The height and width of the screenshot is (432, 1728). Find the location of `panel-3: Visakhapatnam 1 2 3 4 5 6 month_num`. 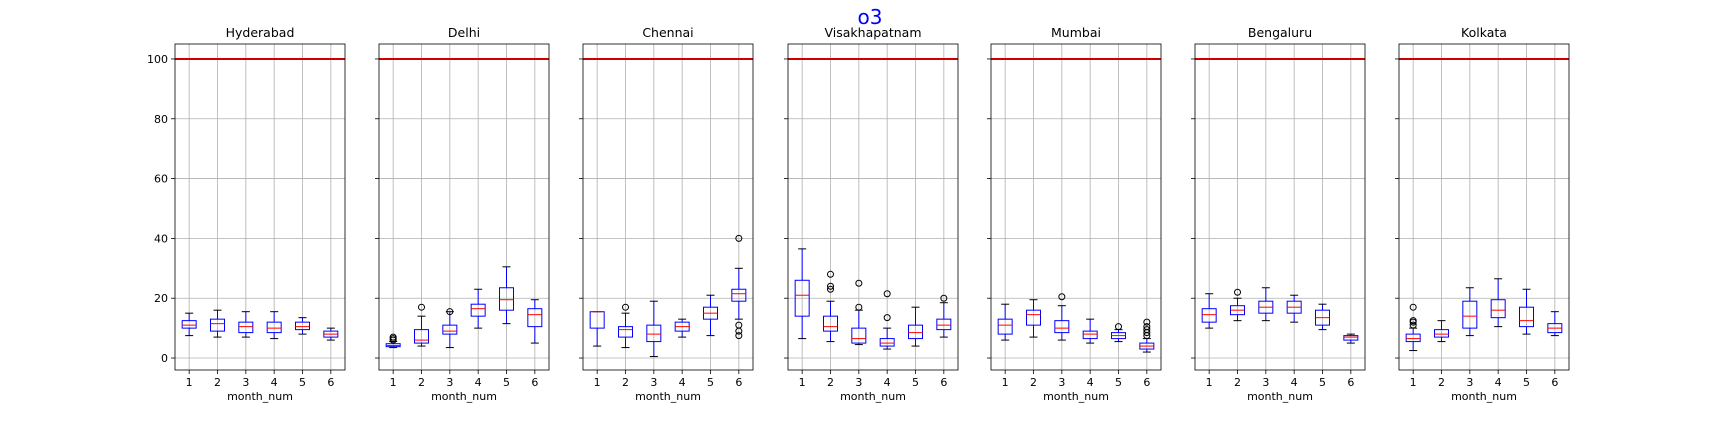

panel-3: Visakhapatnam 1 2 3 4 5 6 month_num is located at coordinates (871, 214).